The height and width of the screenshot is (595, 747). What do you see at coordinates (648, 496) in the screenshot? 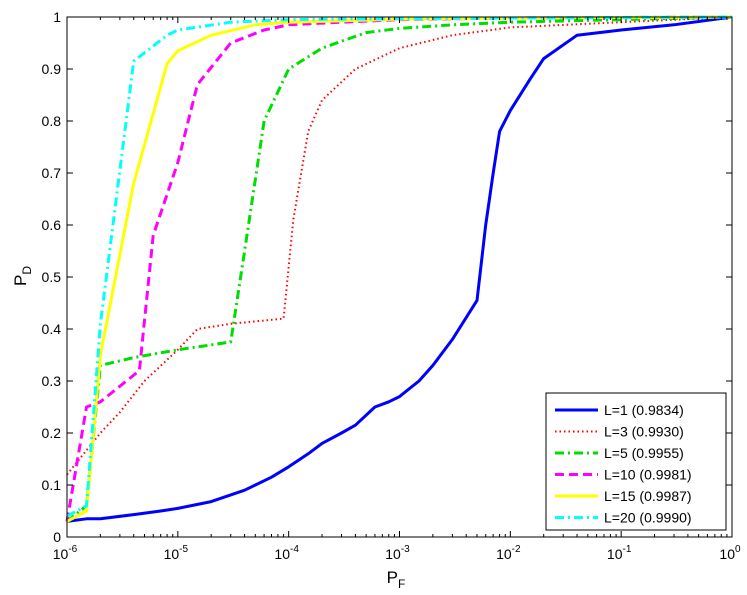
I see `legend-label-5: L=15 (0.9987)` at bounding box center [648, 496].